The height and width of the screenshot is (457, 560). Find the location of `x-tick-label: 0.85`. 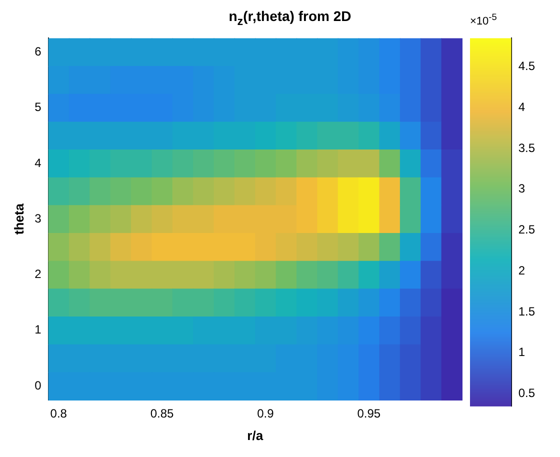

x-tick-label: 0.85 is located at coordinates (162, 413).